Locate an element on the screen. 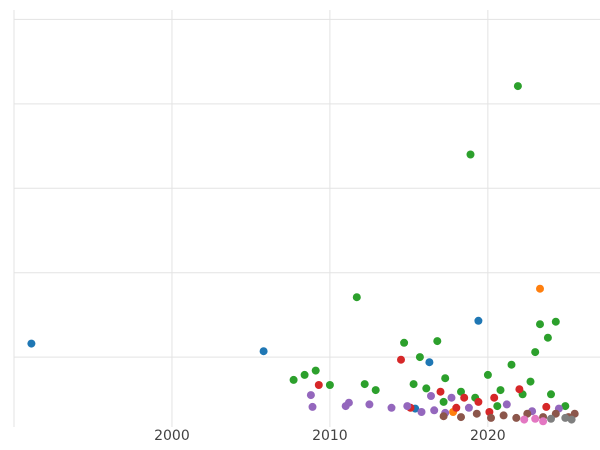 Image resolution: width=600 pixels, height=450 pixels. x-axis-tick-2000: 2000 is located at coordinates (172, 436).